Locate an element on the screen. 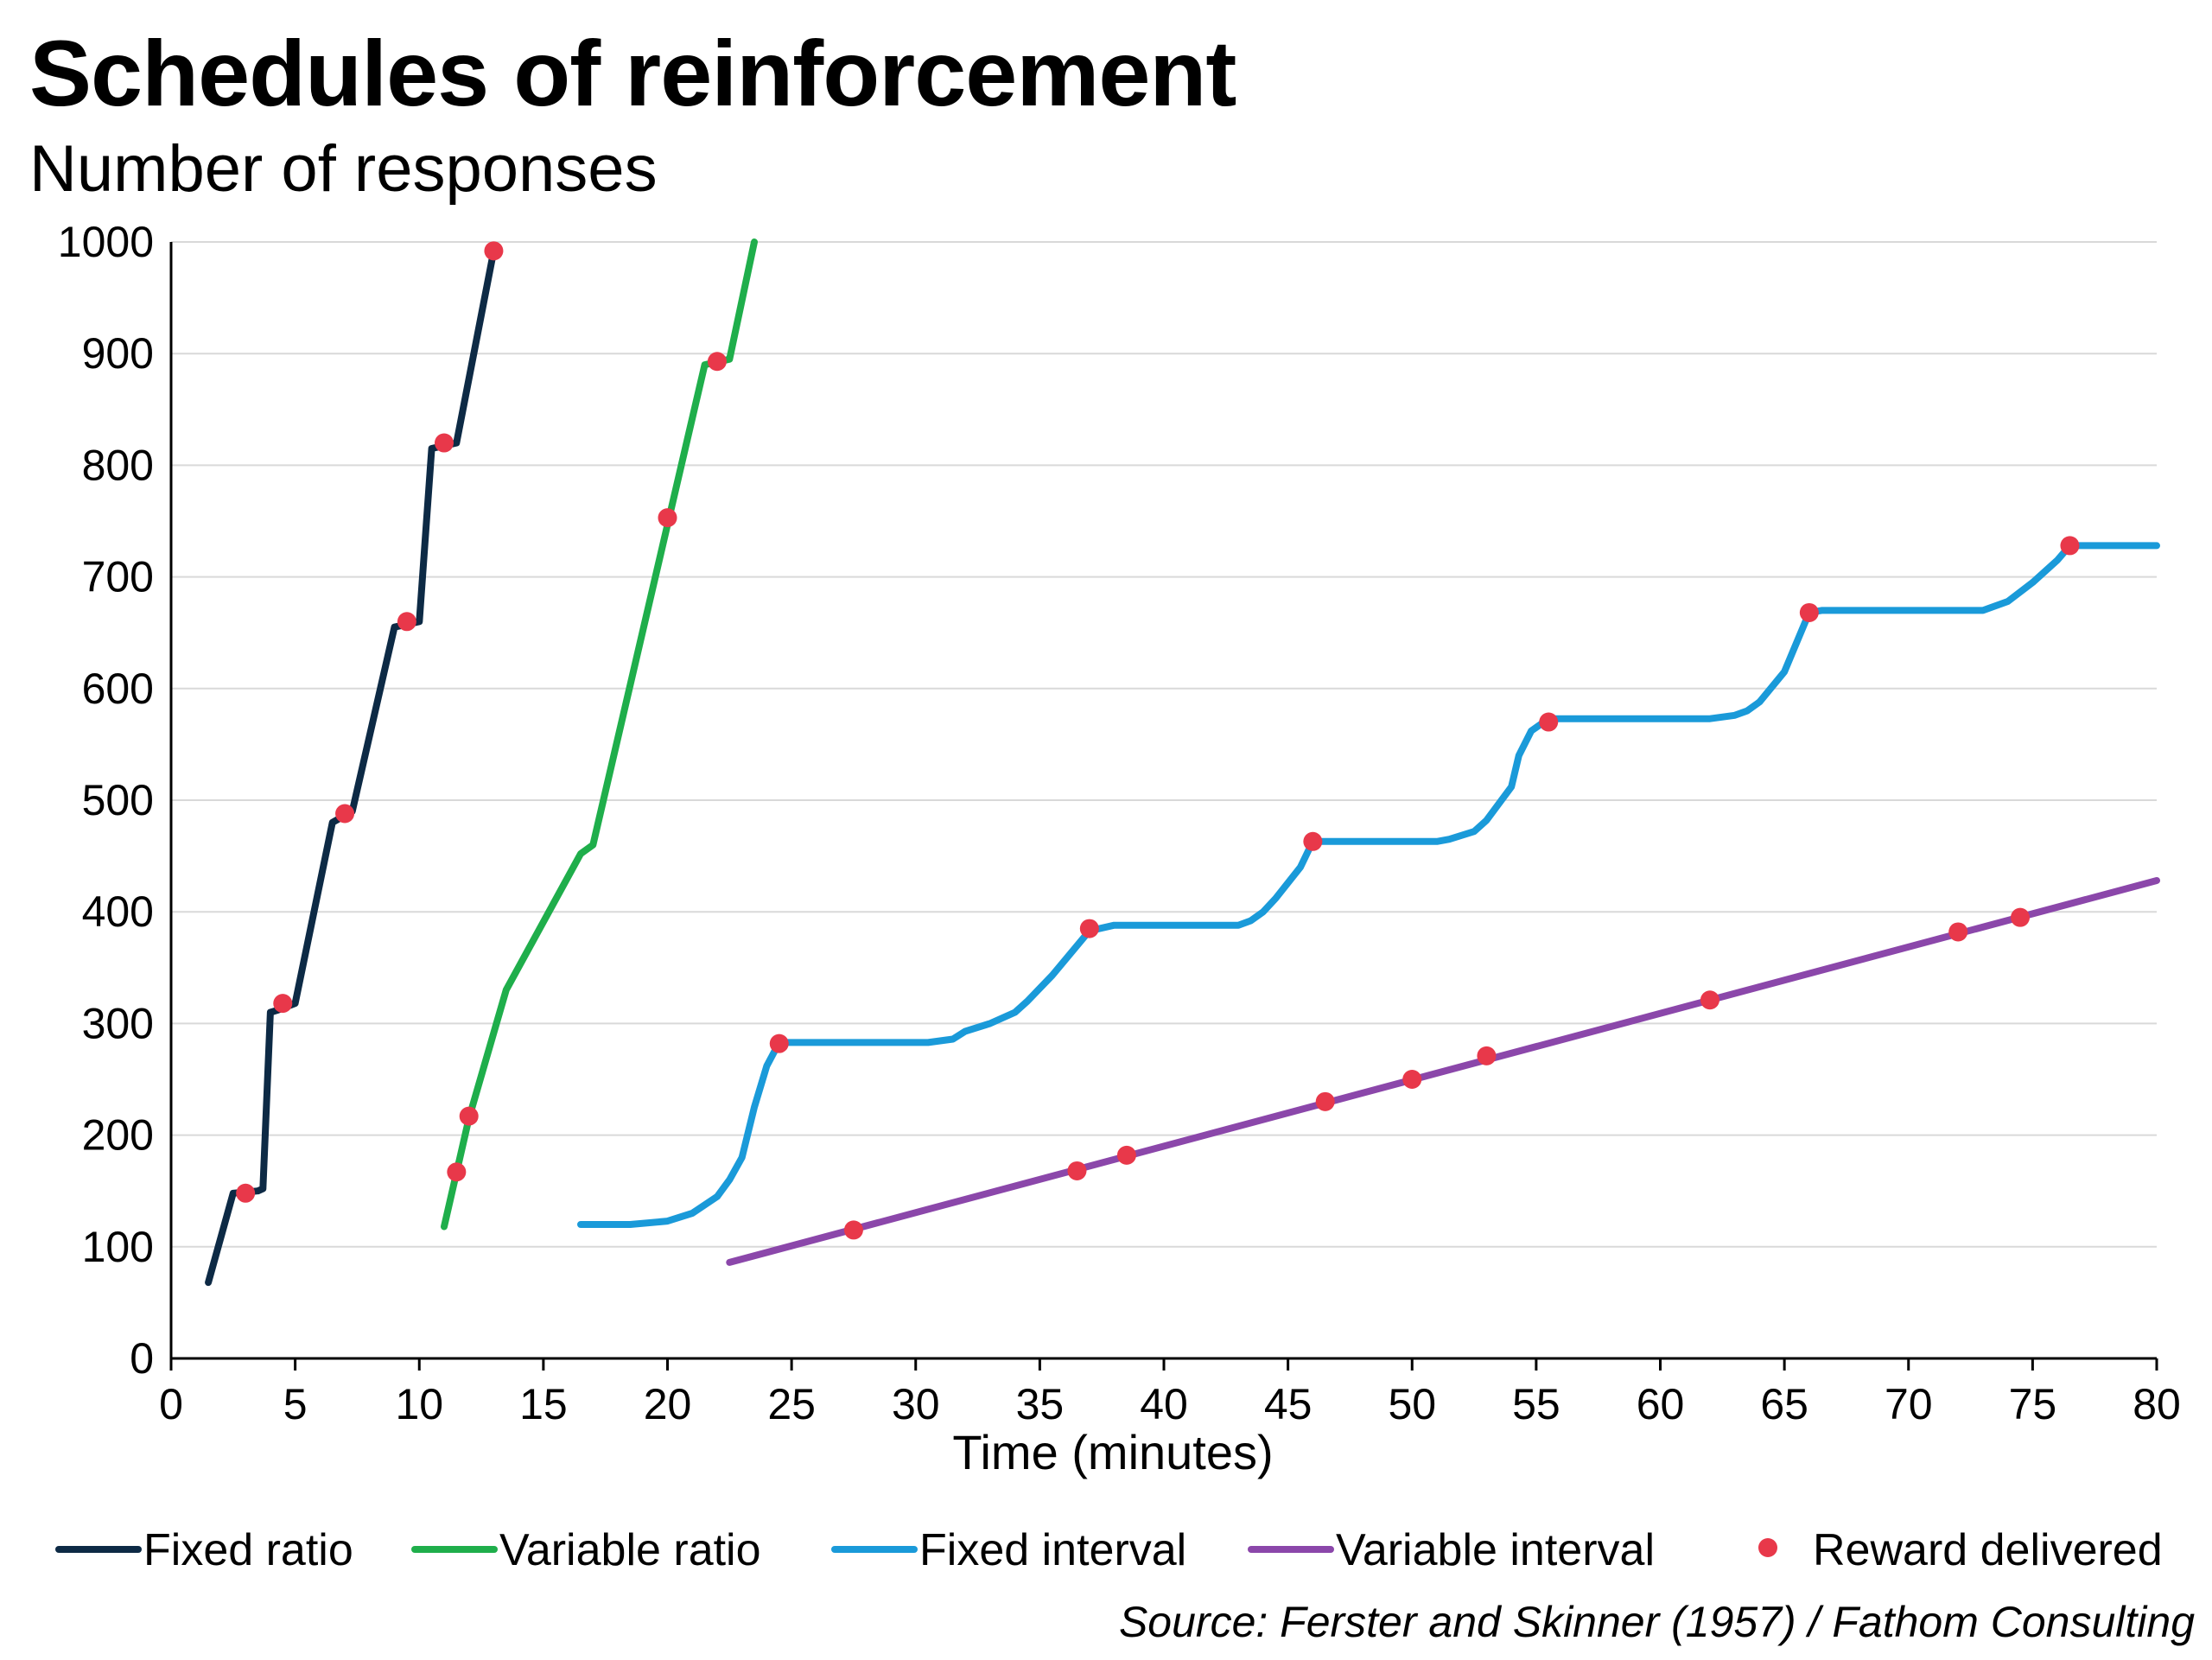 The width and height of the screenshot is (2212, 1660). x-tick-label: 80 is located at coordinates (2157, 1404).